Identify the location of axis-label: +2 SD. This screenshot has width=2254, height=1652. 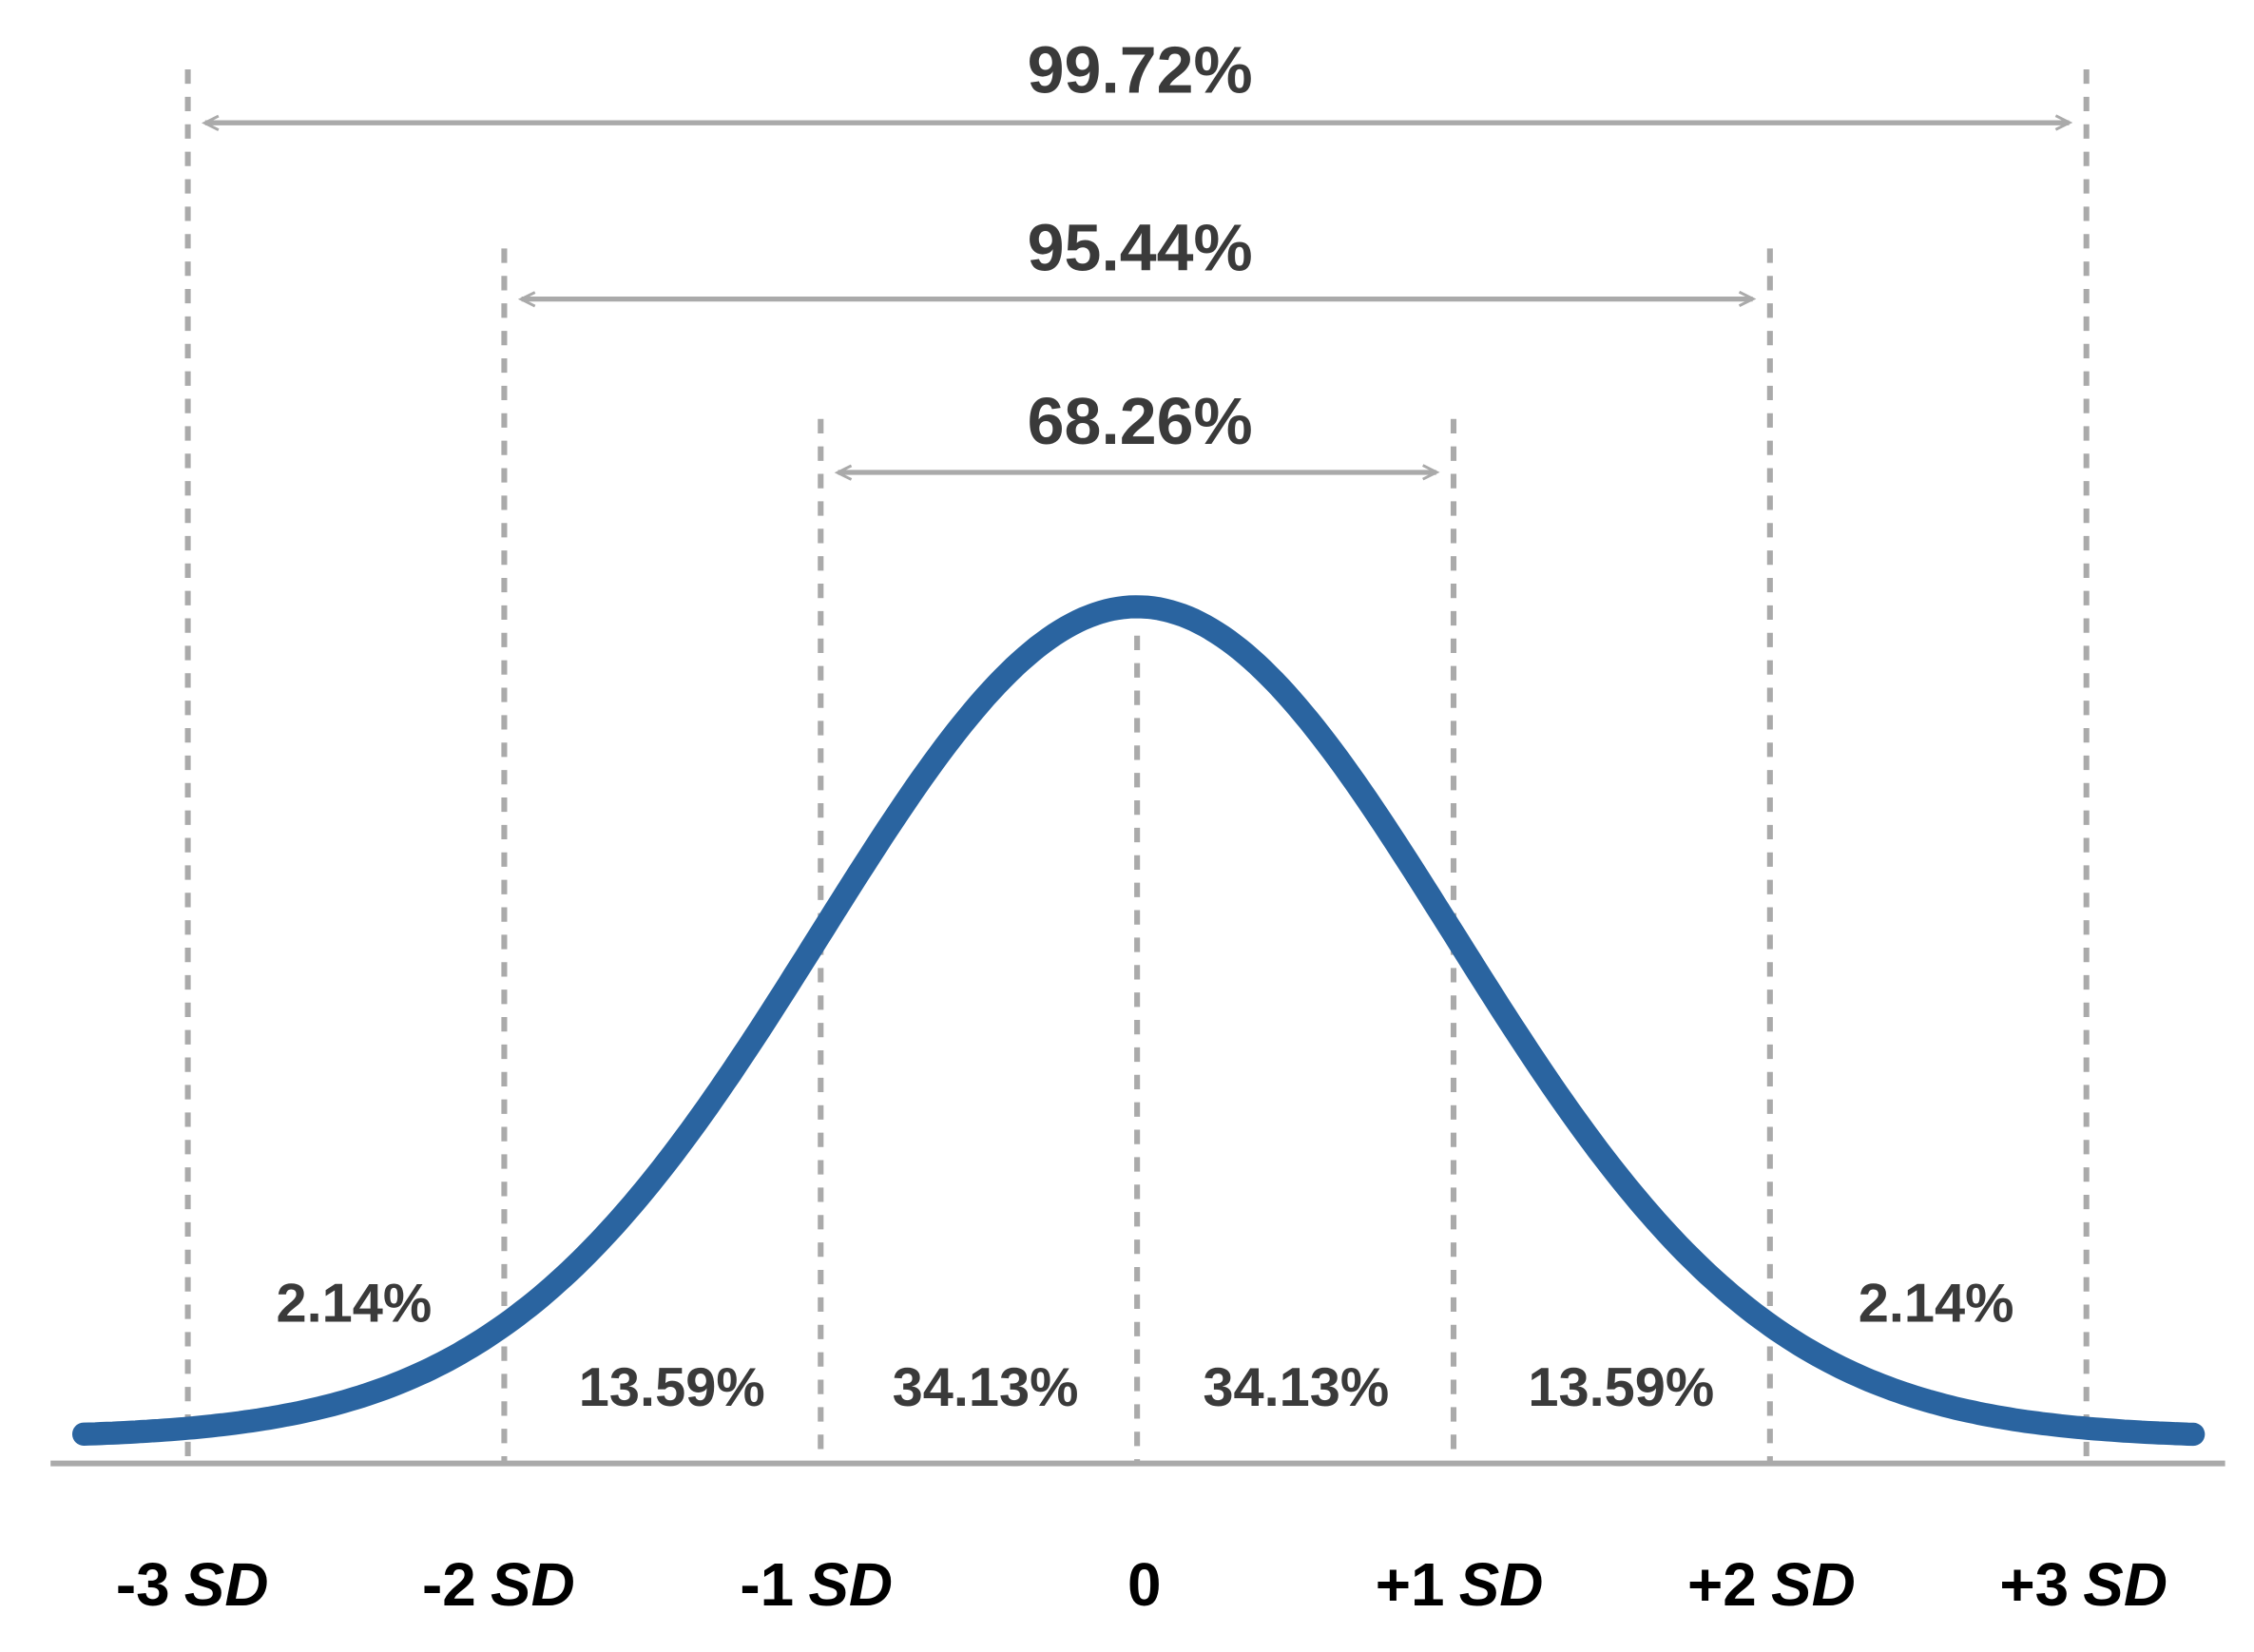
(1771, 1584).